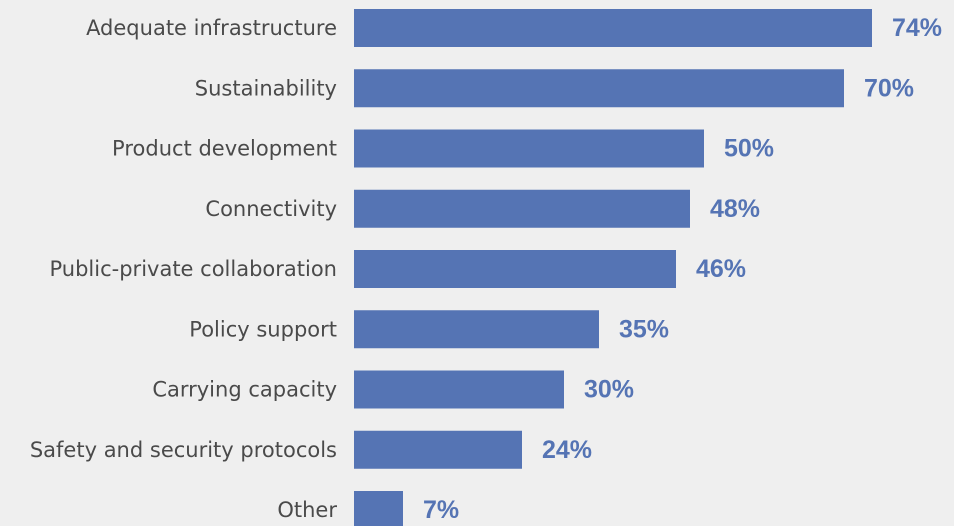  I want to click on category-label: Other, so click(307, 510).